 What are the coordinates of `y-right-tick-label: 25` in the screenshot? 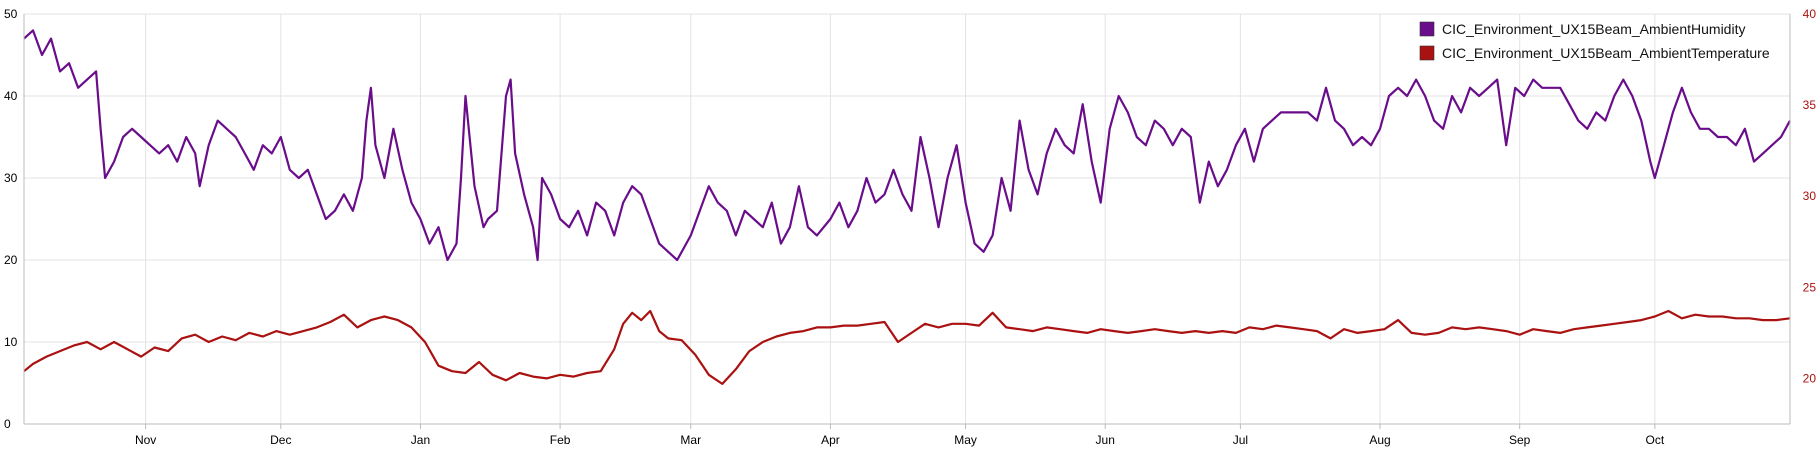 It's located at (1810, 287).